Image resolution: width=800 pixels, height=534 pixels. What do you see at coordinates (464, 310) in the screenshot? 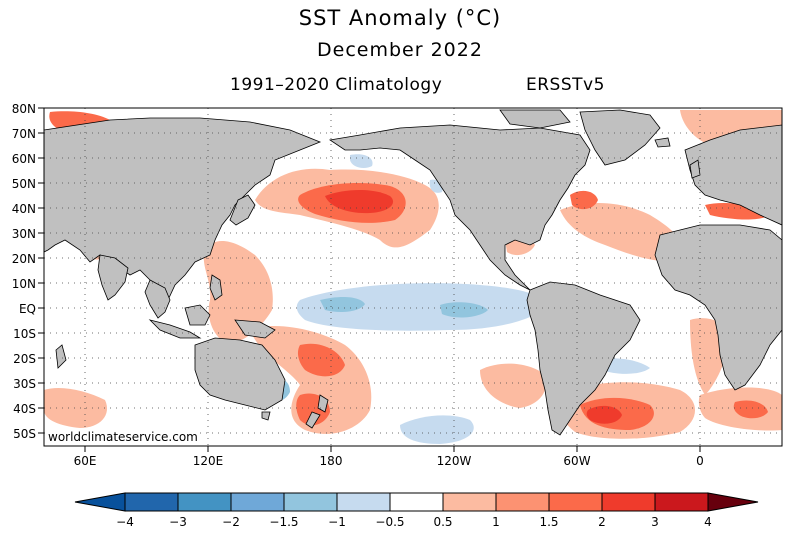
I see `la-nina-core-east` at bounding box center [464, 310].